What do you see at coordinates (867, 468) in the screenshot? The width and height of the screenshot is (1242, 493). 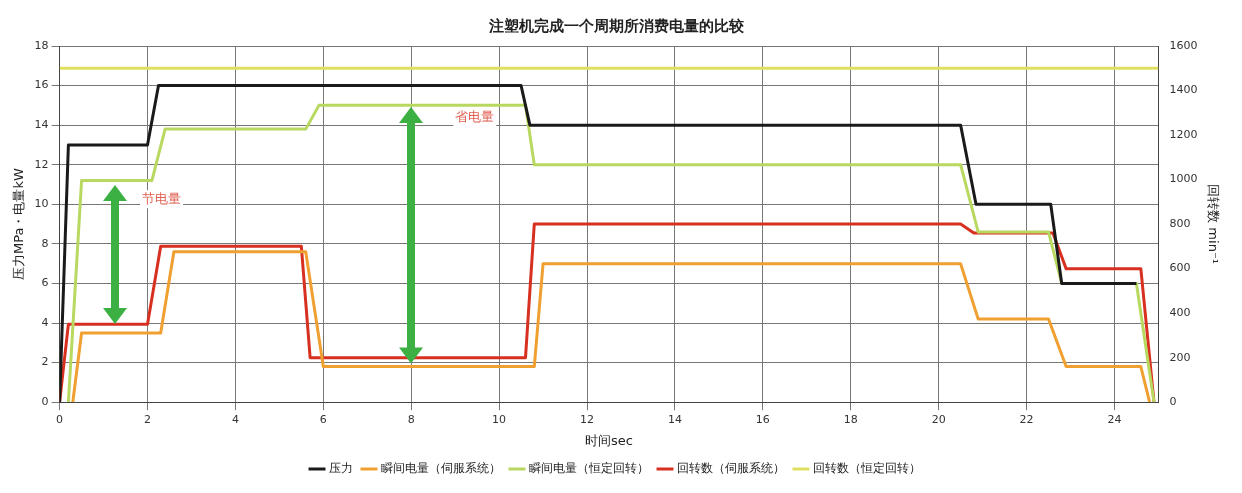 I see `legend-label: 回转数（恒定回转）` at bounding box center [867, 468].